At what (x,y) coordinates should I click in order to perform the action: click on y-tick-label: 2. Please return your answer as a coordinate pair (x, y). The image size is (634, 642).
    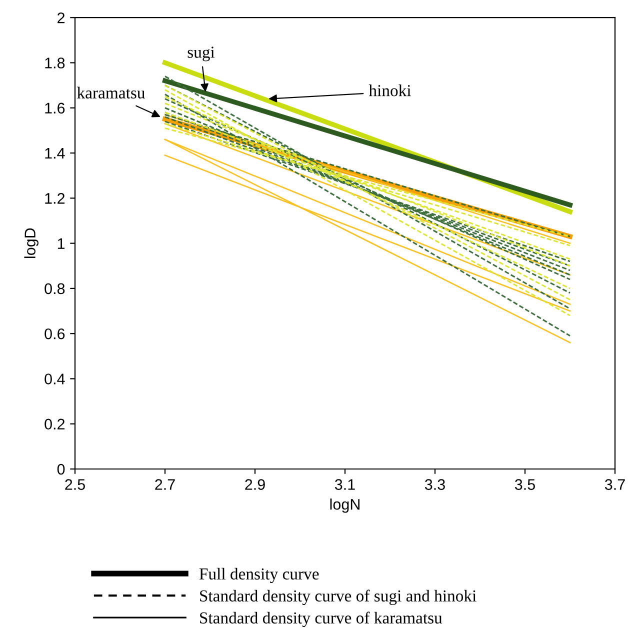
    Looking at the image, I should click on (61, 18).